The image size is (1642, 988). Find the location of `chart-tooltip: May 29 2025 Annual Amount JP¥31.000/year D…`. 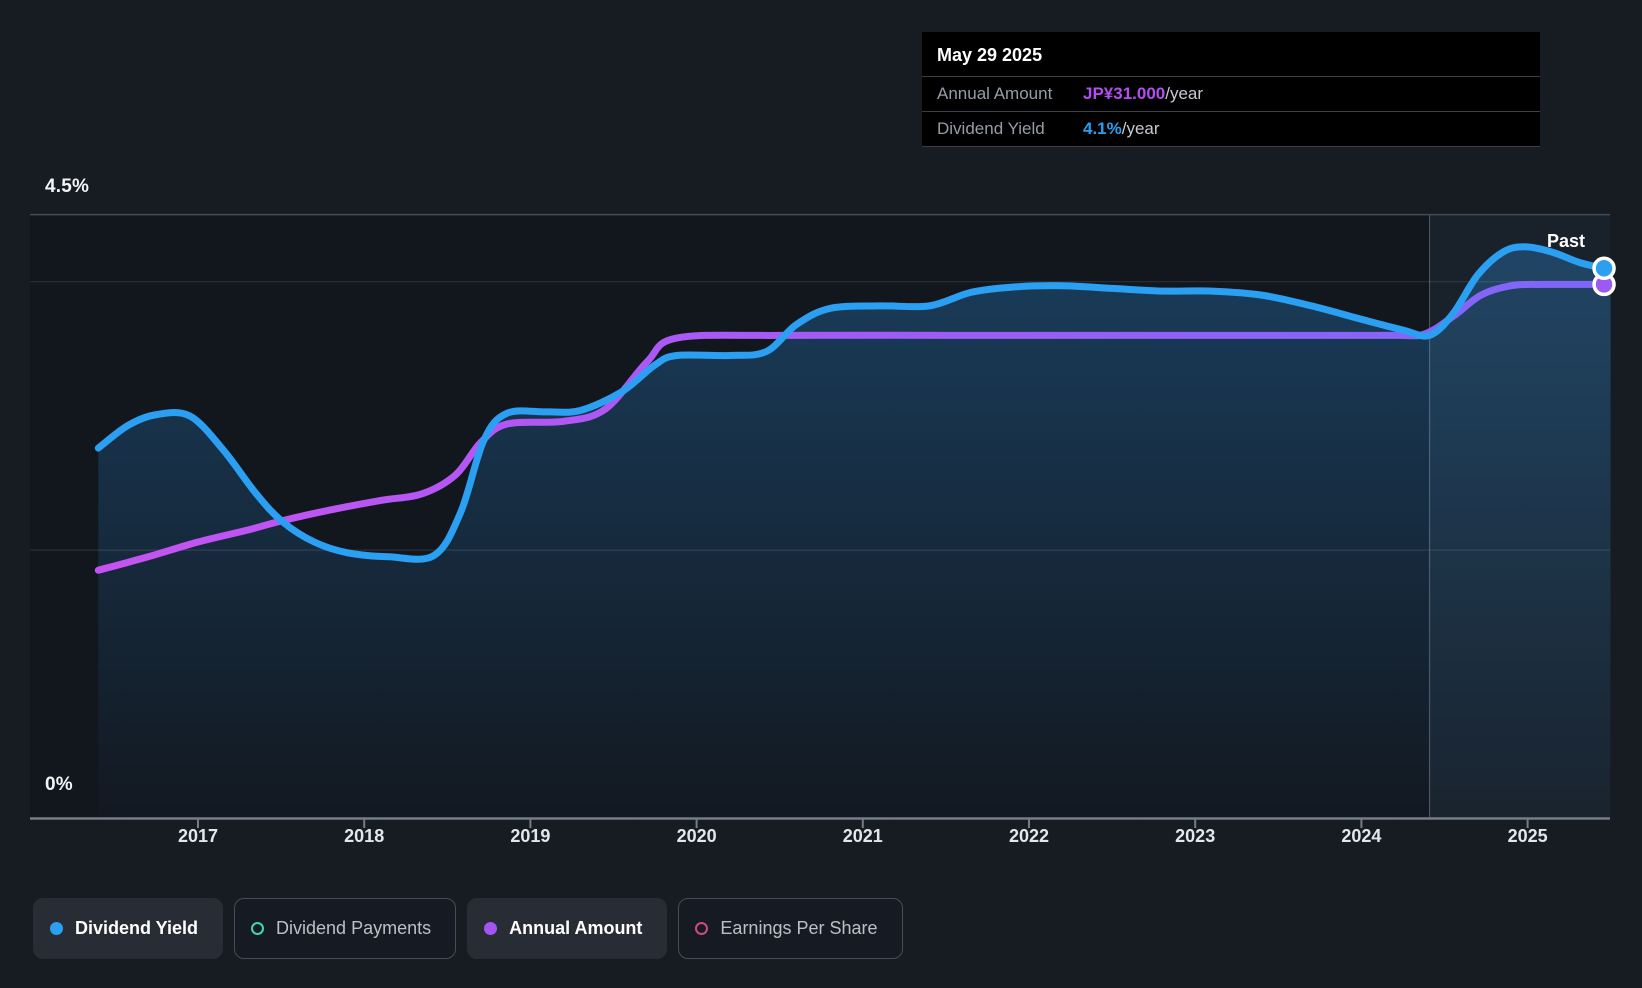

chart-tooltip: May 29 2025 Annual Amount JP¥31.000/year D… is located at coordinates (1231, 89).